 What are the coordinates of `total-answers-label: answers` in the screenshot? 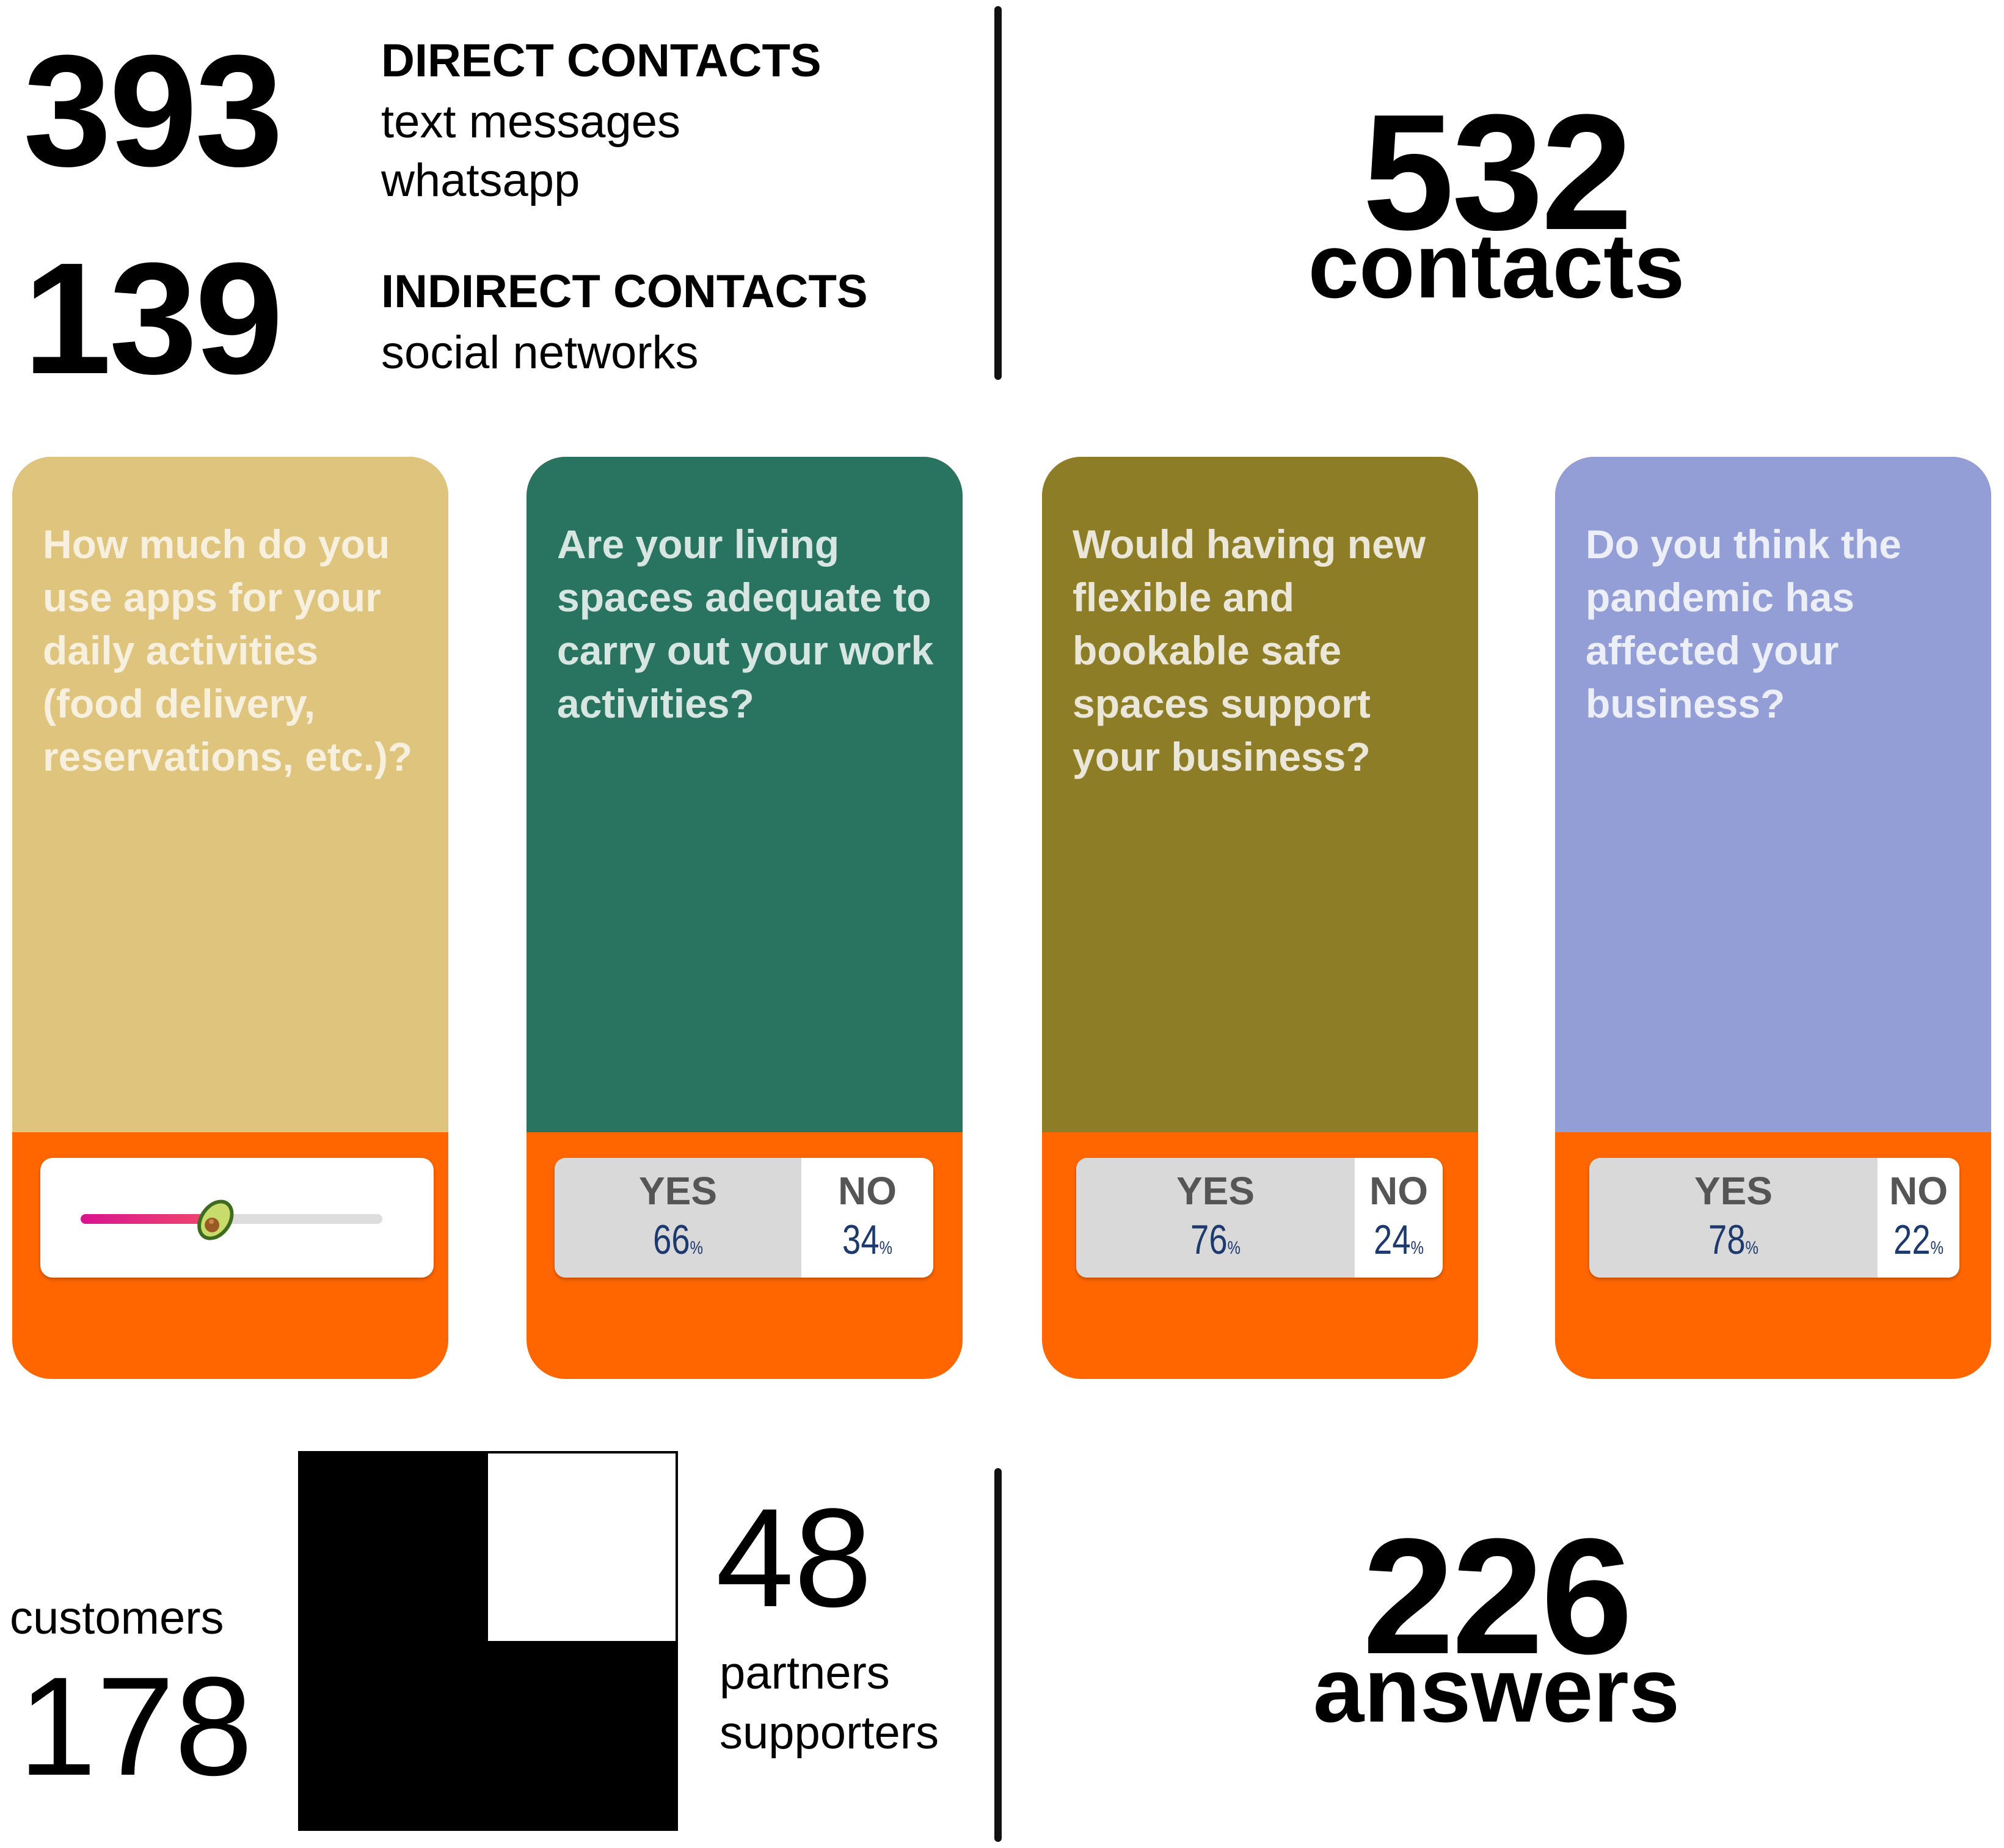 It's located at (1496, 1690).